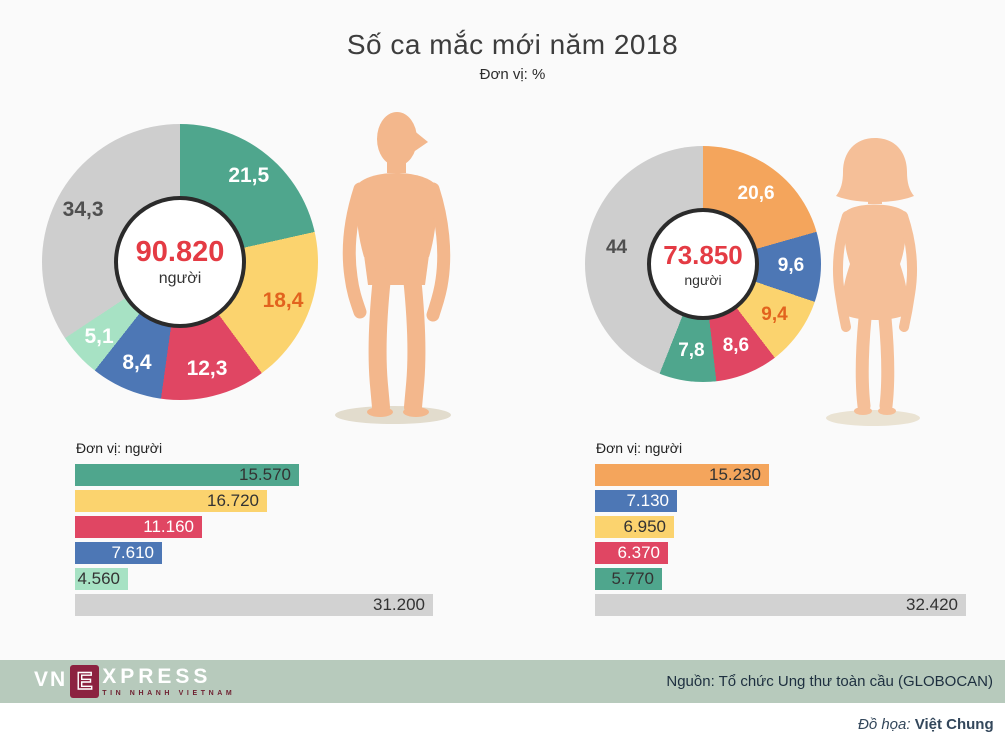 This screenshot has height=741, width=1005. Describe the element at coordinates (682, 475) in the screenshot. I see `bar: 15.230` at that location.